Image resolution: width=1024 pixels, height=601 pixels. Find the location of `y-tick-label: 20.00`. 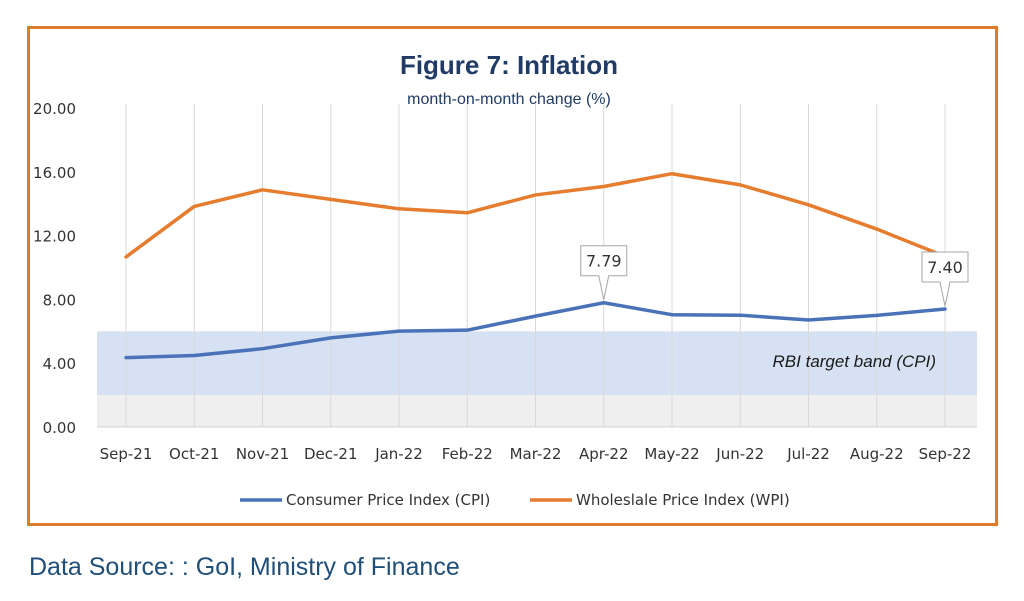

y-tick-label: 20.00 is located at coordinates (54, 109).